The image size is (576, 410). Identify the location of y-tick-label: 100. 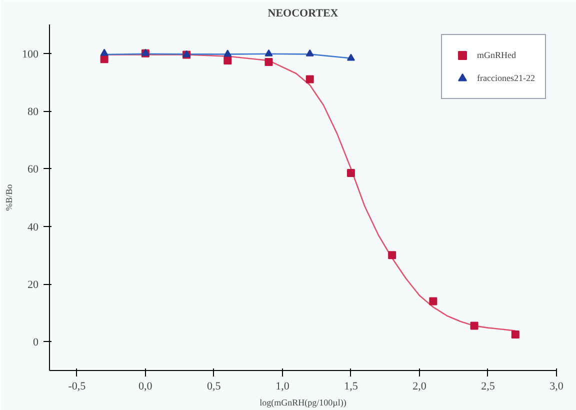
(30, 54).